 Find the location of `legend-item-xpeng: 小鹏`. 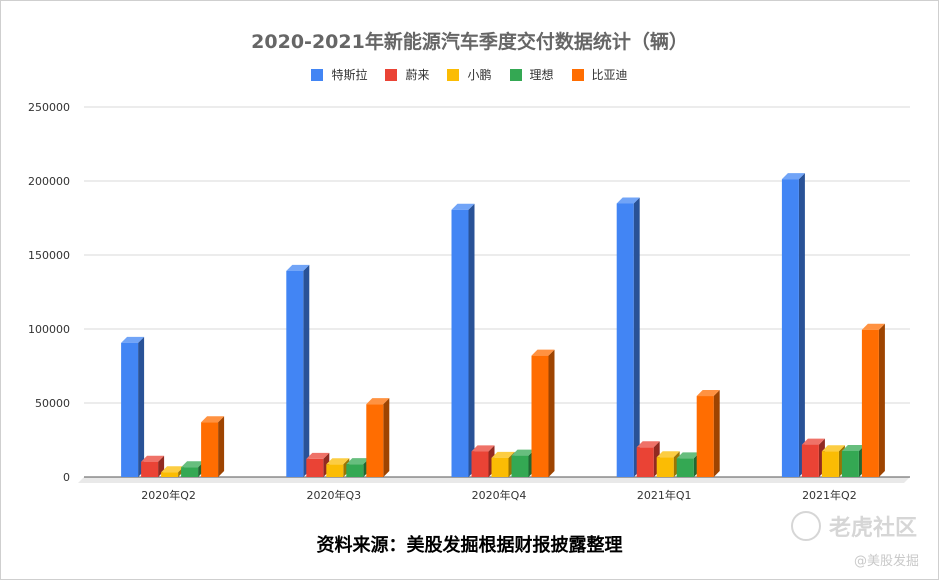

legend-item-xpeng: 小鹏 is located at coordinates (469, 74).